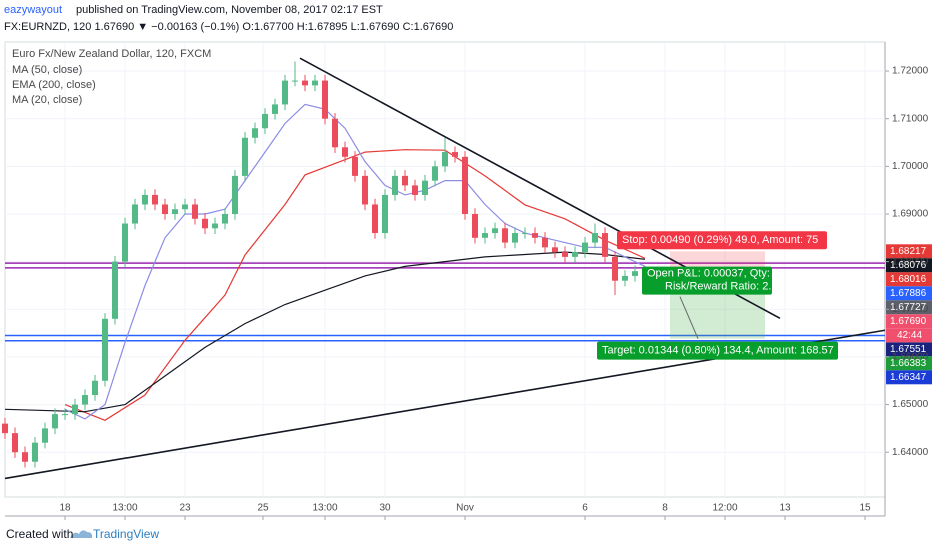 This screenshot has width=932, height=550. Describe the element at coordinates (910, 118) in the screenshot. I see `y-tick-label: 1.71000` at that location.